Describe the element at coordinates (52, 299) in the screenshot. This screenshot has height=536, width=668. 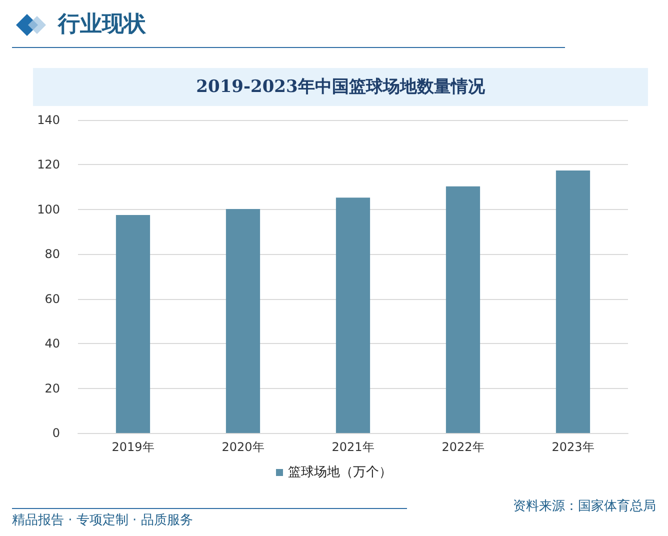
I see `y-tick-label: 60` at that location.